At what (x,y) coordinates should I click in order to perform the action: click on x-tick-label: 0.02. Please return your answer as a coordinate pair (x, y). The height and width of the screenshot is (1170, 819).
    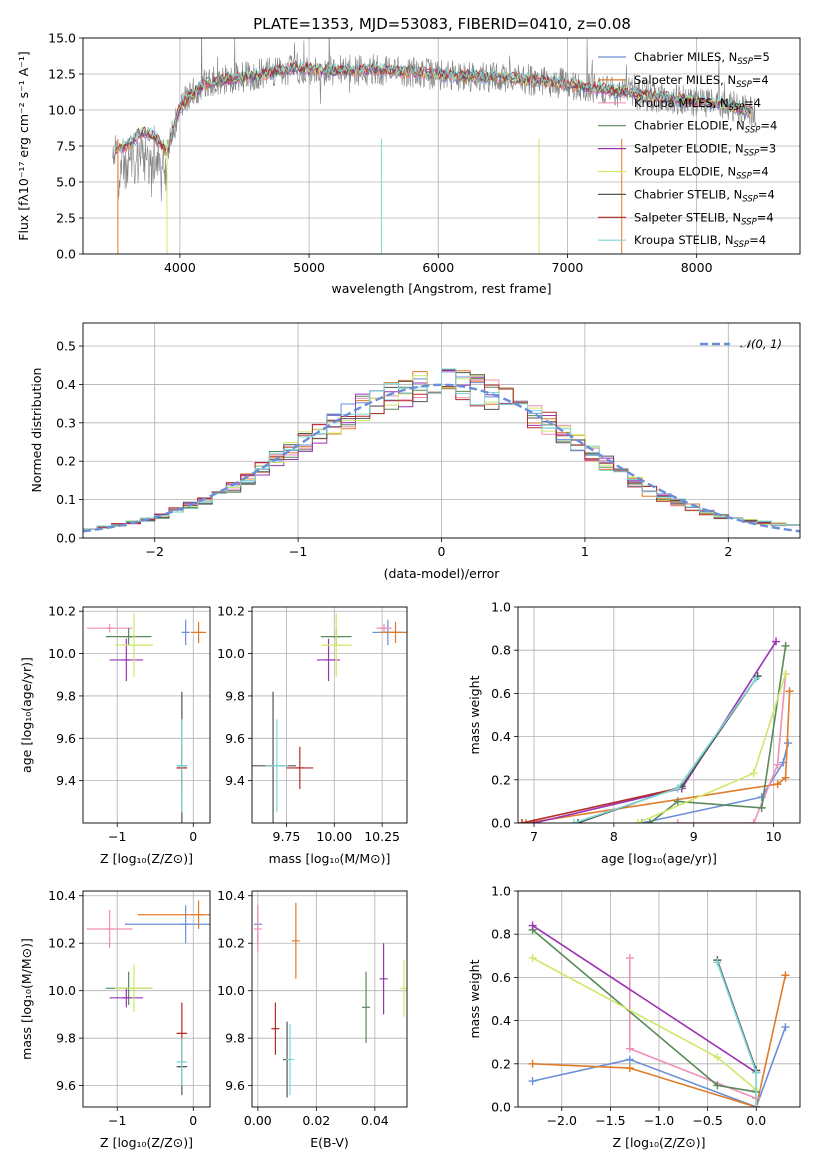
    Looking at the image, I should click on (316, 1120).